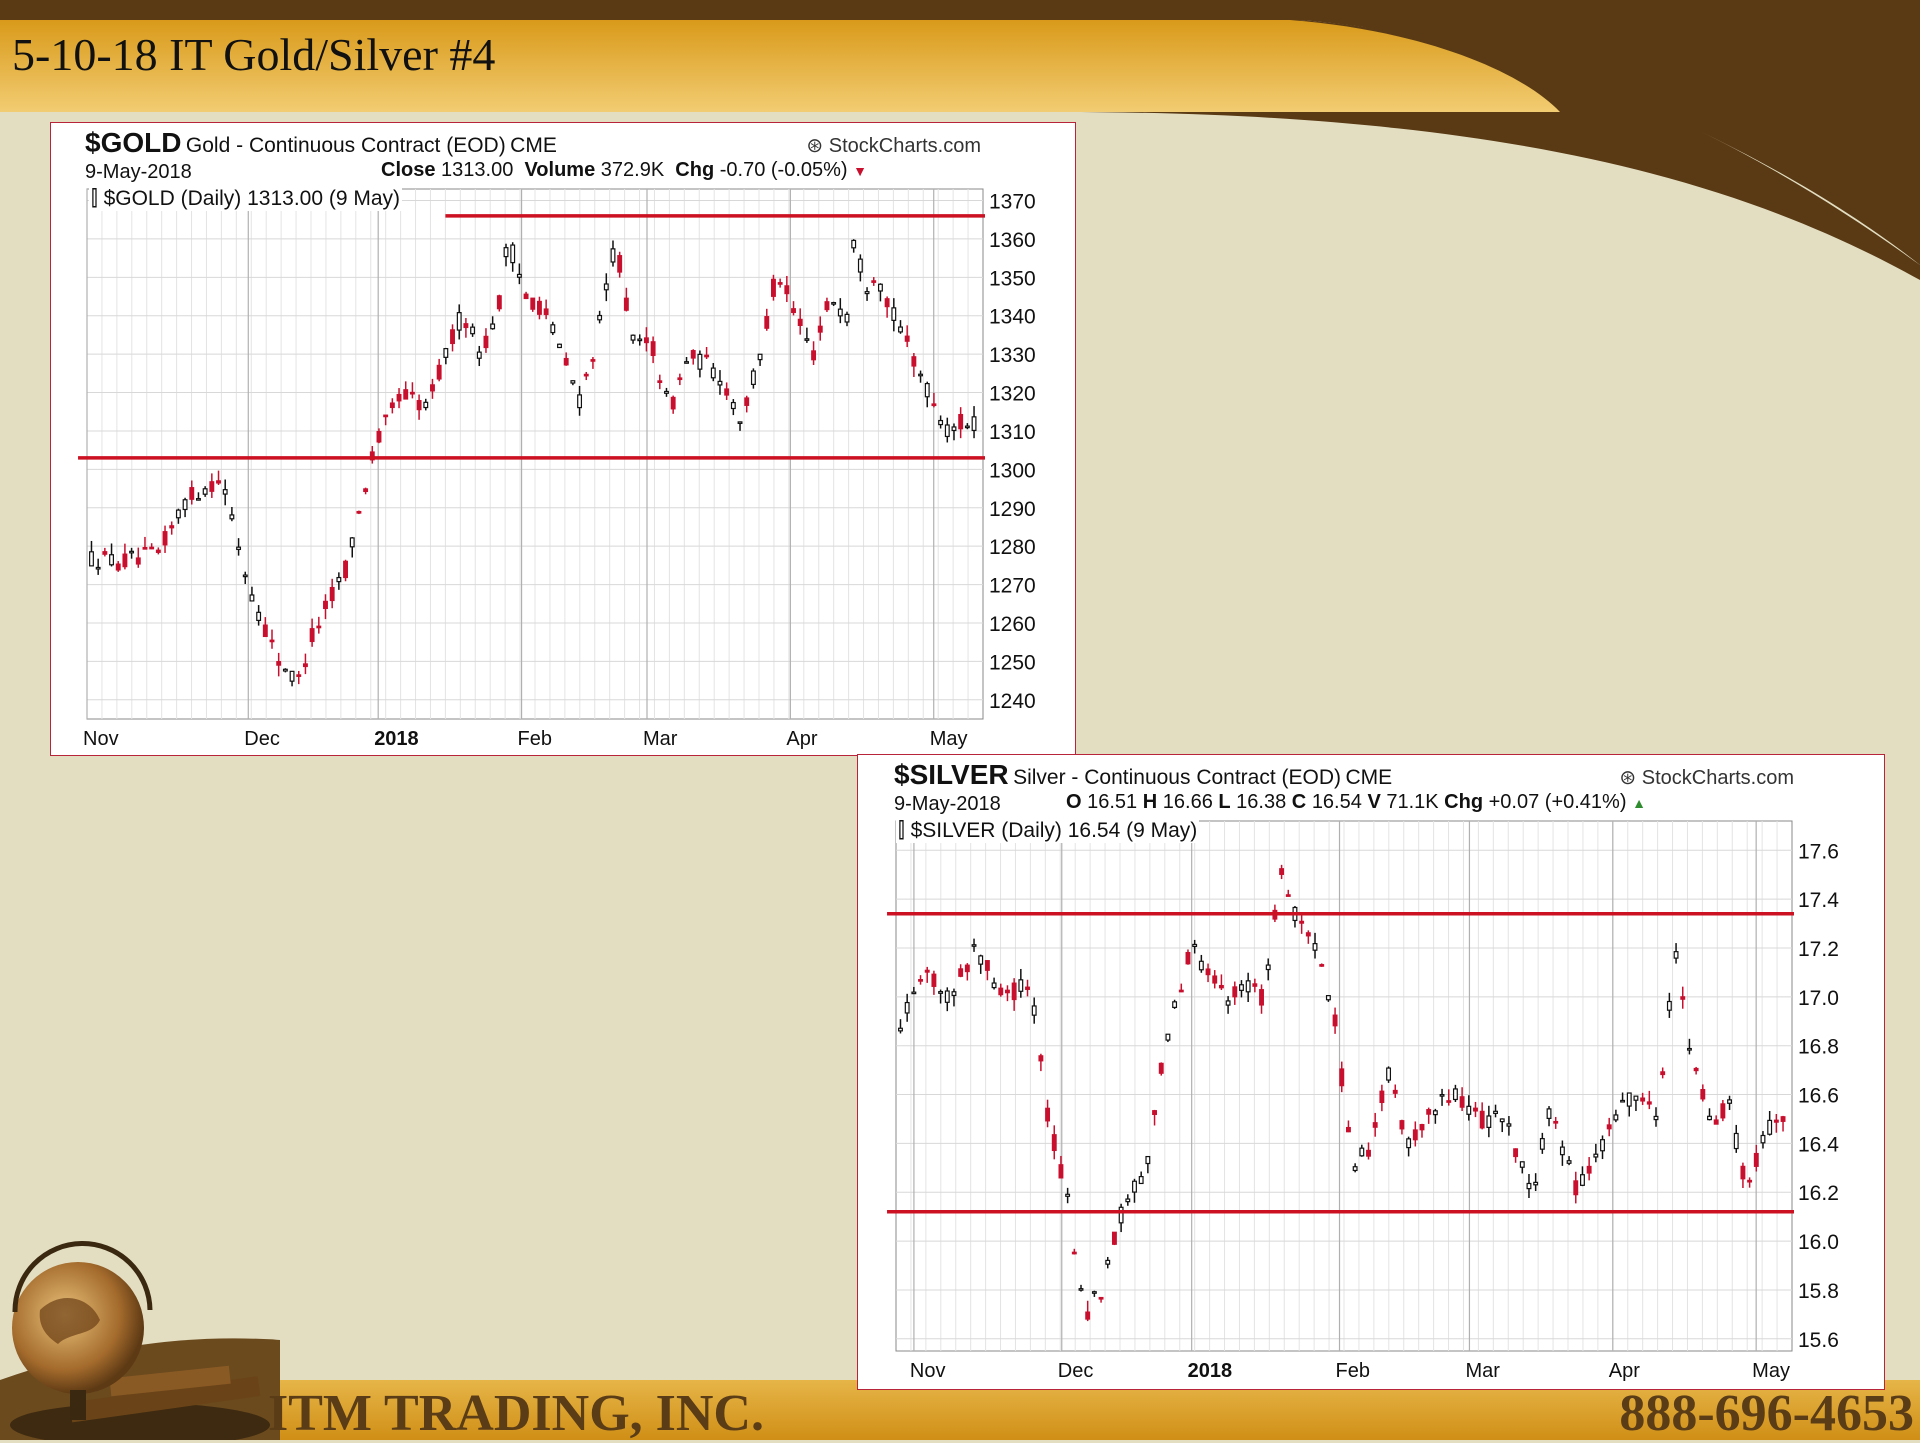  Describe the element at coordinates (1818, 1193) in the screenshot. I see `silver-ytick-label: 16.2` at that location.